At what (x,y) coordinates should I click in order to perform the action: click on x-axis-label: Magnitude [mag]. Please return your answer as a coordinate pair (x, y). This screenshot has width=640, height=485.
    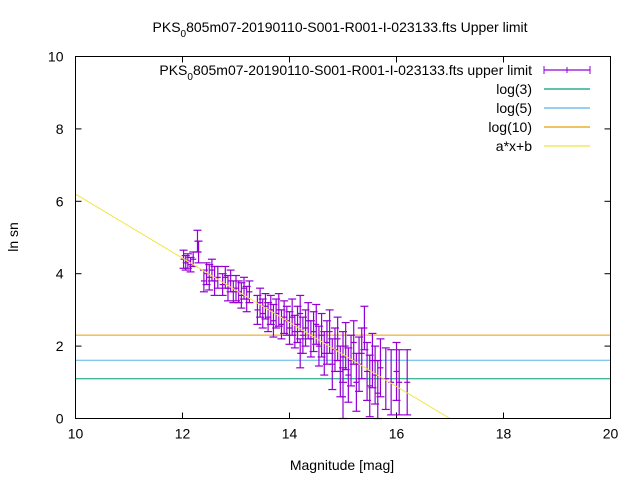
    Looking at the image, I should click on (342, 465).